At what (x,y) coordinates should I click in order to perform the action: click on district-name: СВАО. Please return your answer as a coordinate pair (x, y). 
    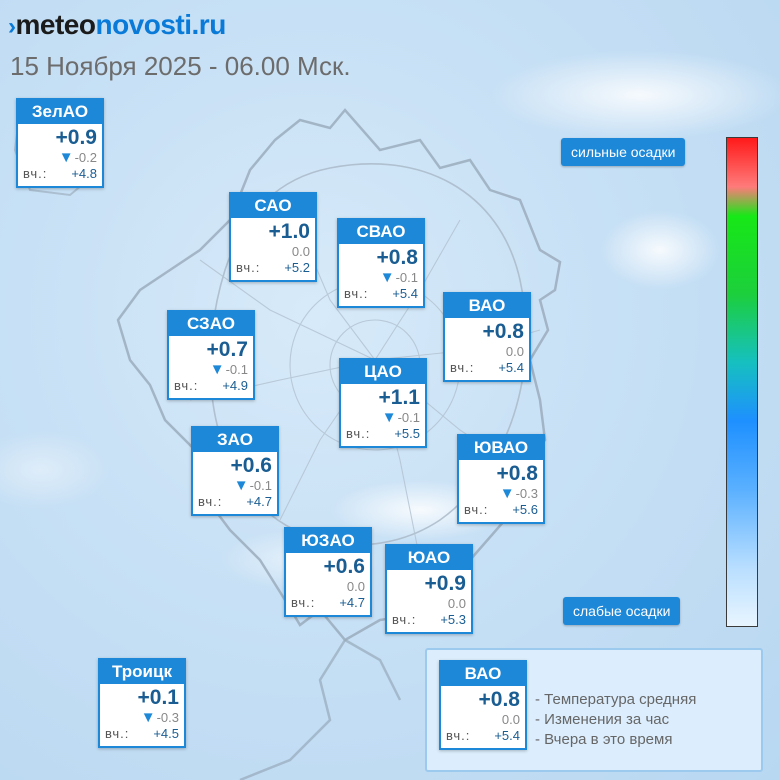
    Looking at the image, I should click on (381, 232).